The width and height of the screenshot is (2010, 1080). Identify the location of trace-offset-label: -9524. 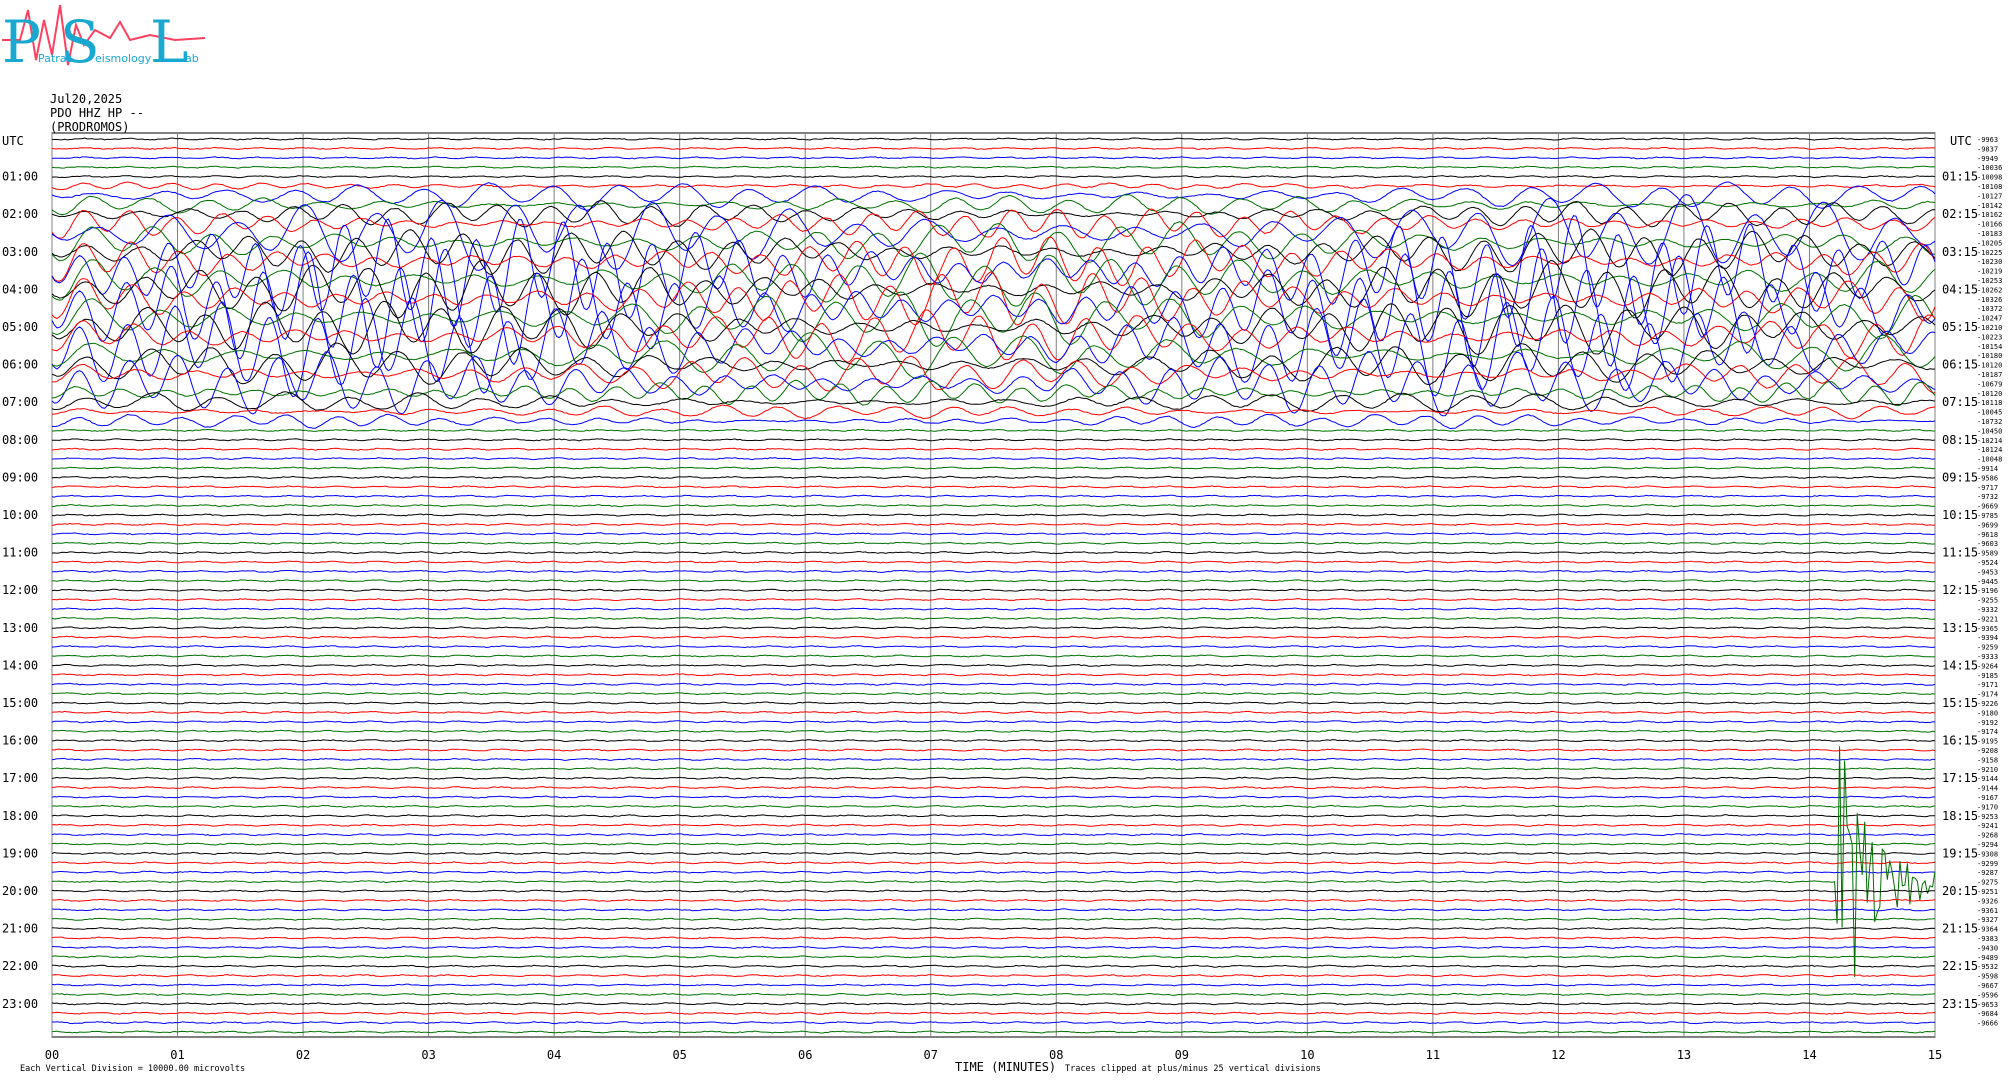
(1987, 563).